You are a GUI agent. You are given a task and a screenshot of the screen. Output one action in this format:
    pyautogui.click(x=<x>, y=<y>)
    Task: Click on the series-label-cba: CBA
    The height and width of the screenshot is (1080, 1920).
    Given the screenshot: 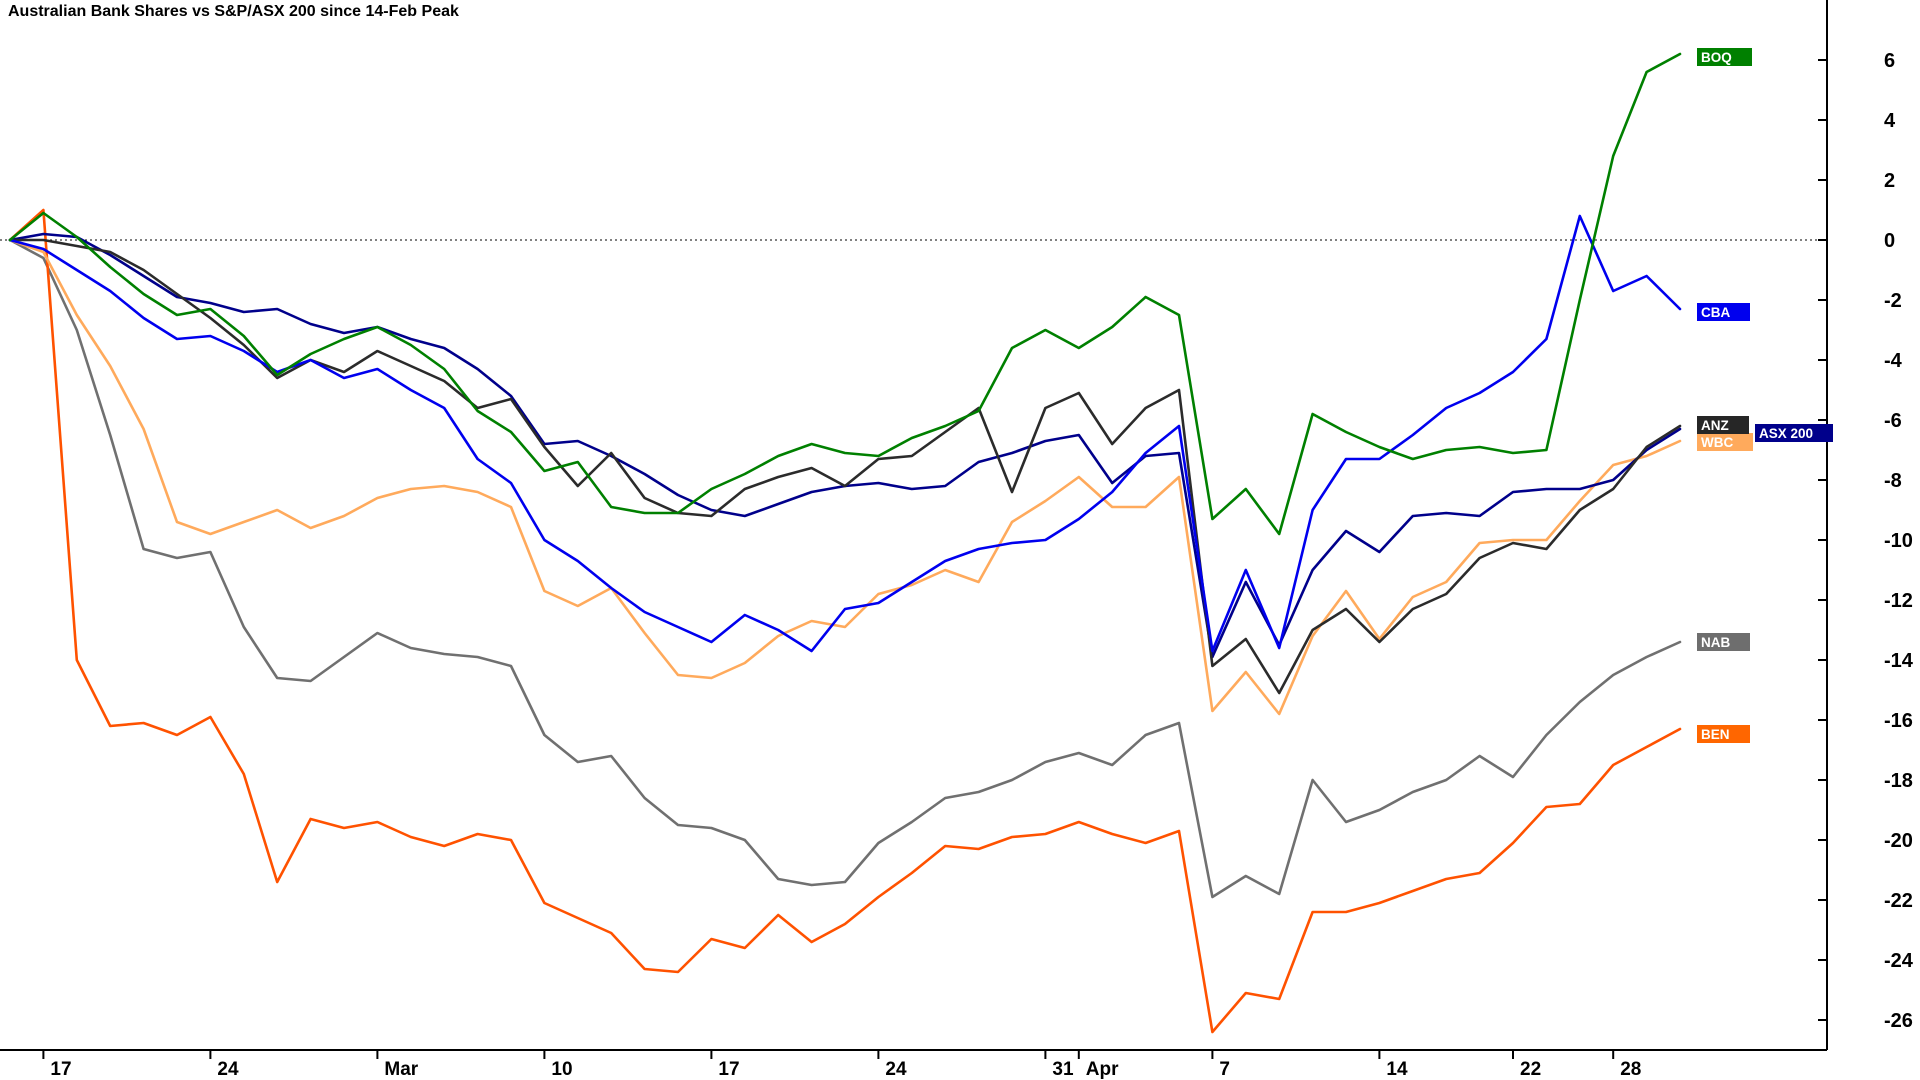 What is the action you would take?
    pyautogui.click(x=1723, y=312)
    